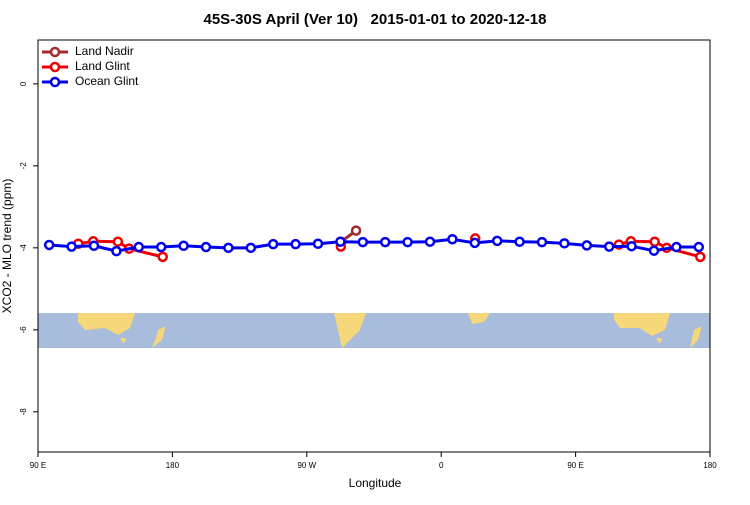  What do you see at coordinates (23, 83) in the screenshot?
I see `y-tick-label: 0` at bounding box center [23, 83].